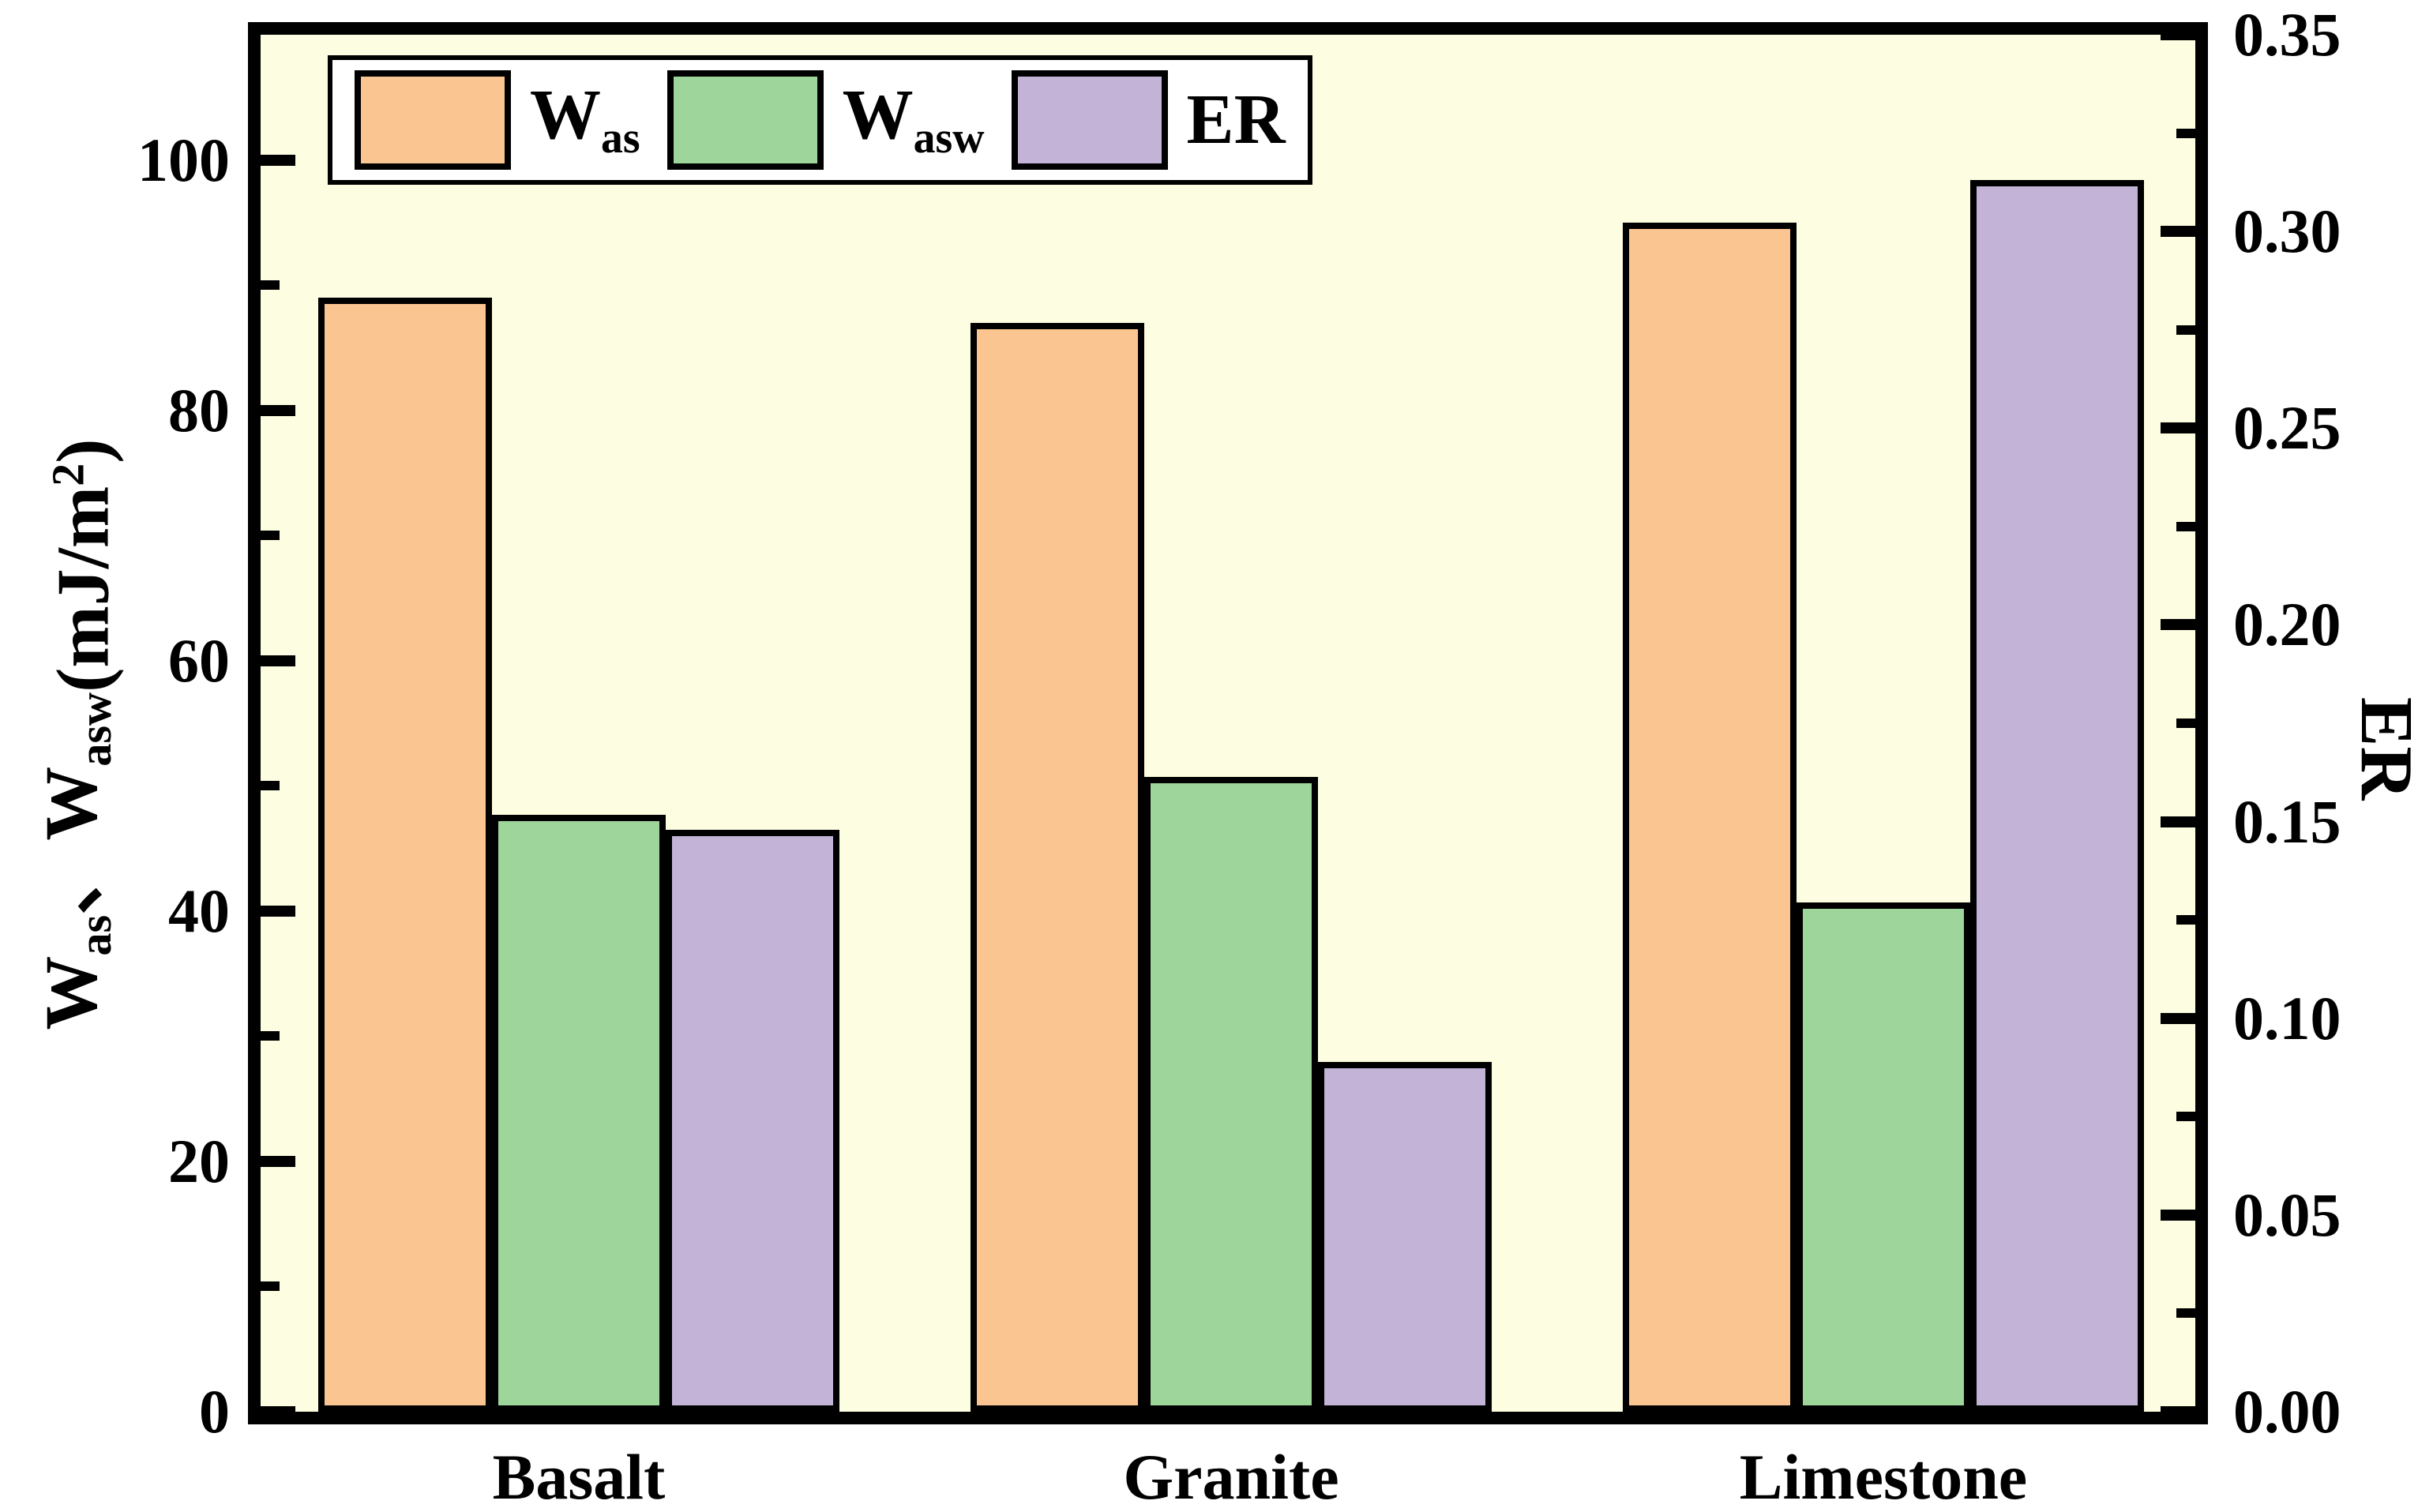 The height and width of the screenshot is (1512, 2433). What do you see at coordinates (752, 1121) in the screenshot?
I see `bar-er-basalt` at bounding box center [752, 1121].